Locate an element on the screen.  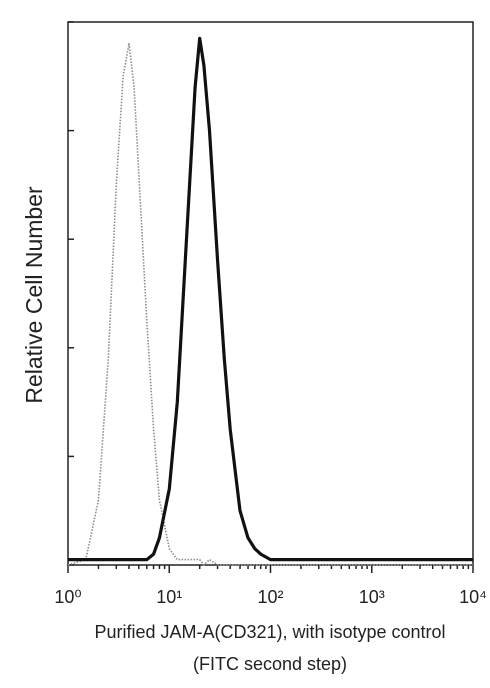
x-tick-label: 10⁴ is located at coordinates (473, 597).